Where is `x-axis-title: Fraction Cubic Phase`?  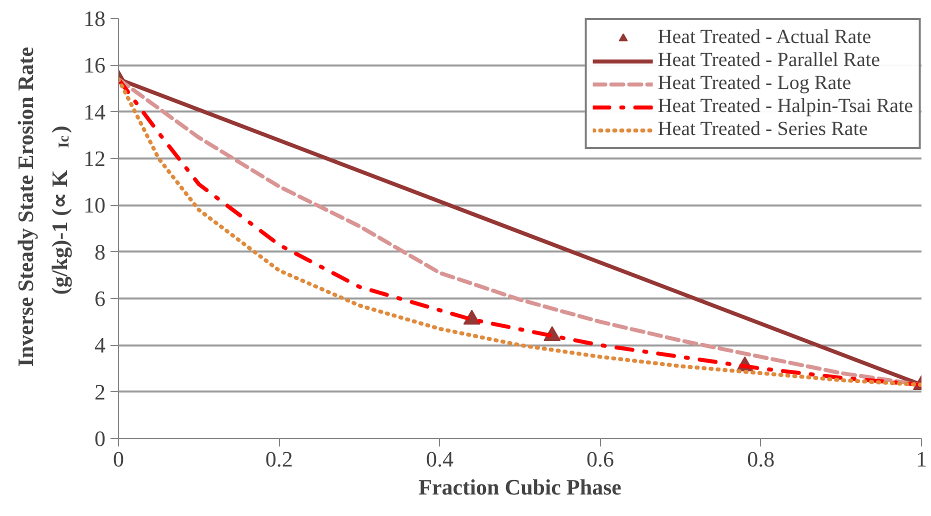
x-axis-title: Fraction Cubic Phase is located at coordinates (520, 487).